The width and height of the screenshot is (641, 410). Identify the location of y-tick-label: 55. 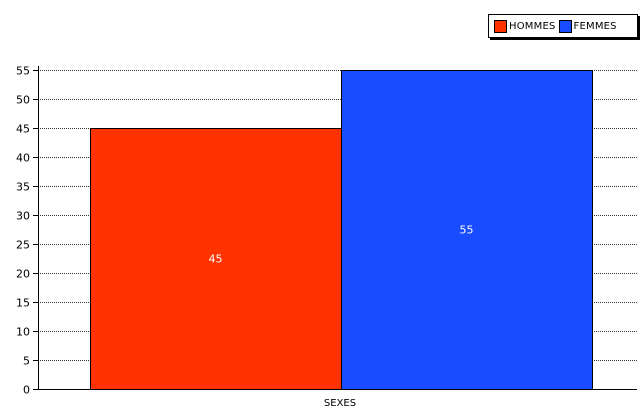
(23, 71).